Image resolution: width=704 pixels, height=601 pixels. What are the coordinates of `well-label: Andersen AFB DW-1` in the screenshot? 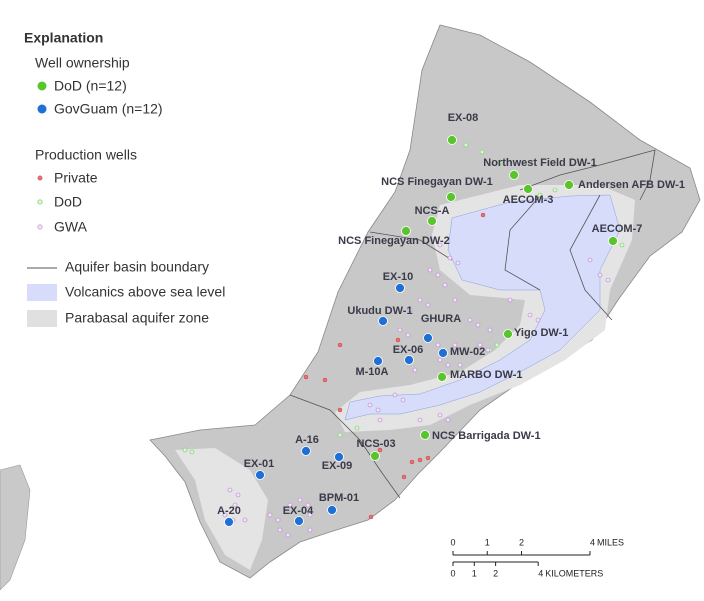 It's located at (631, 185).